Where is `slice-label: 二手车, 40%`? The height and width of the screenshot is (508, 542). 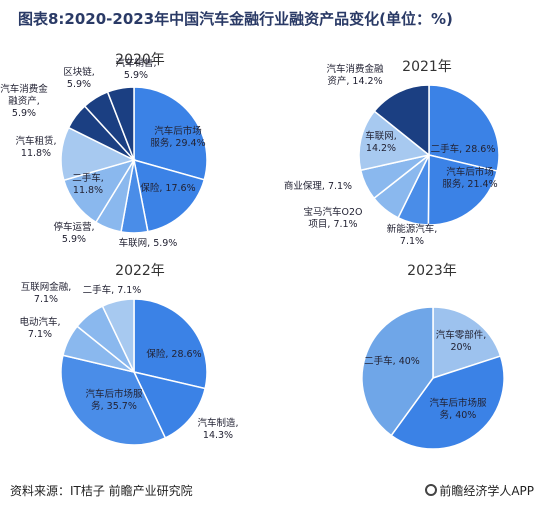
slice-label: 二手车, 40% is located at coordinates (392, 361).